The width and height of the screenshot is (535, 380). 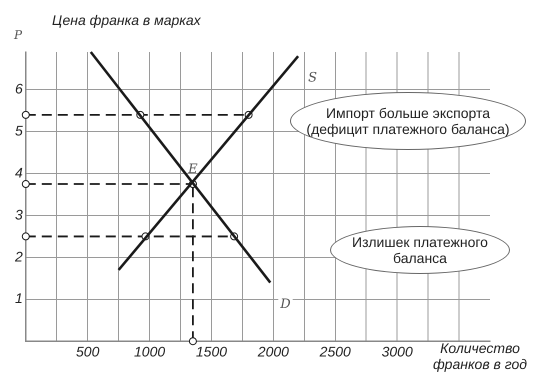 What do you see at coordinates (335, 351) in the screenshot?
I see `x-tick-label: 2500` at bounding box center [335, 351].